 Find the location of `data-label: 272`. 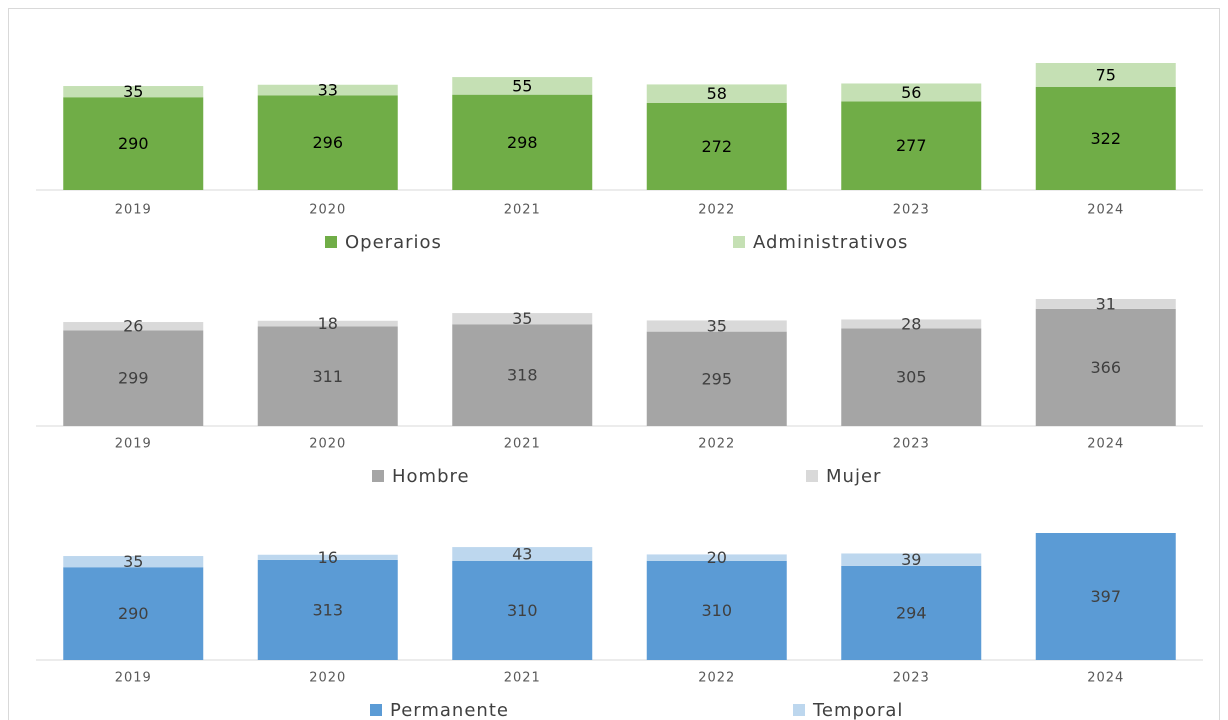

data-label: 272 is located at coordinates (716, 146).